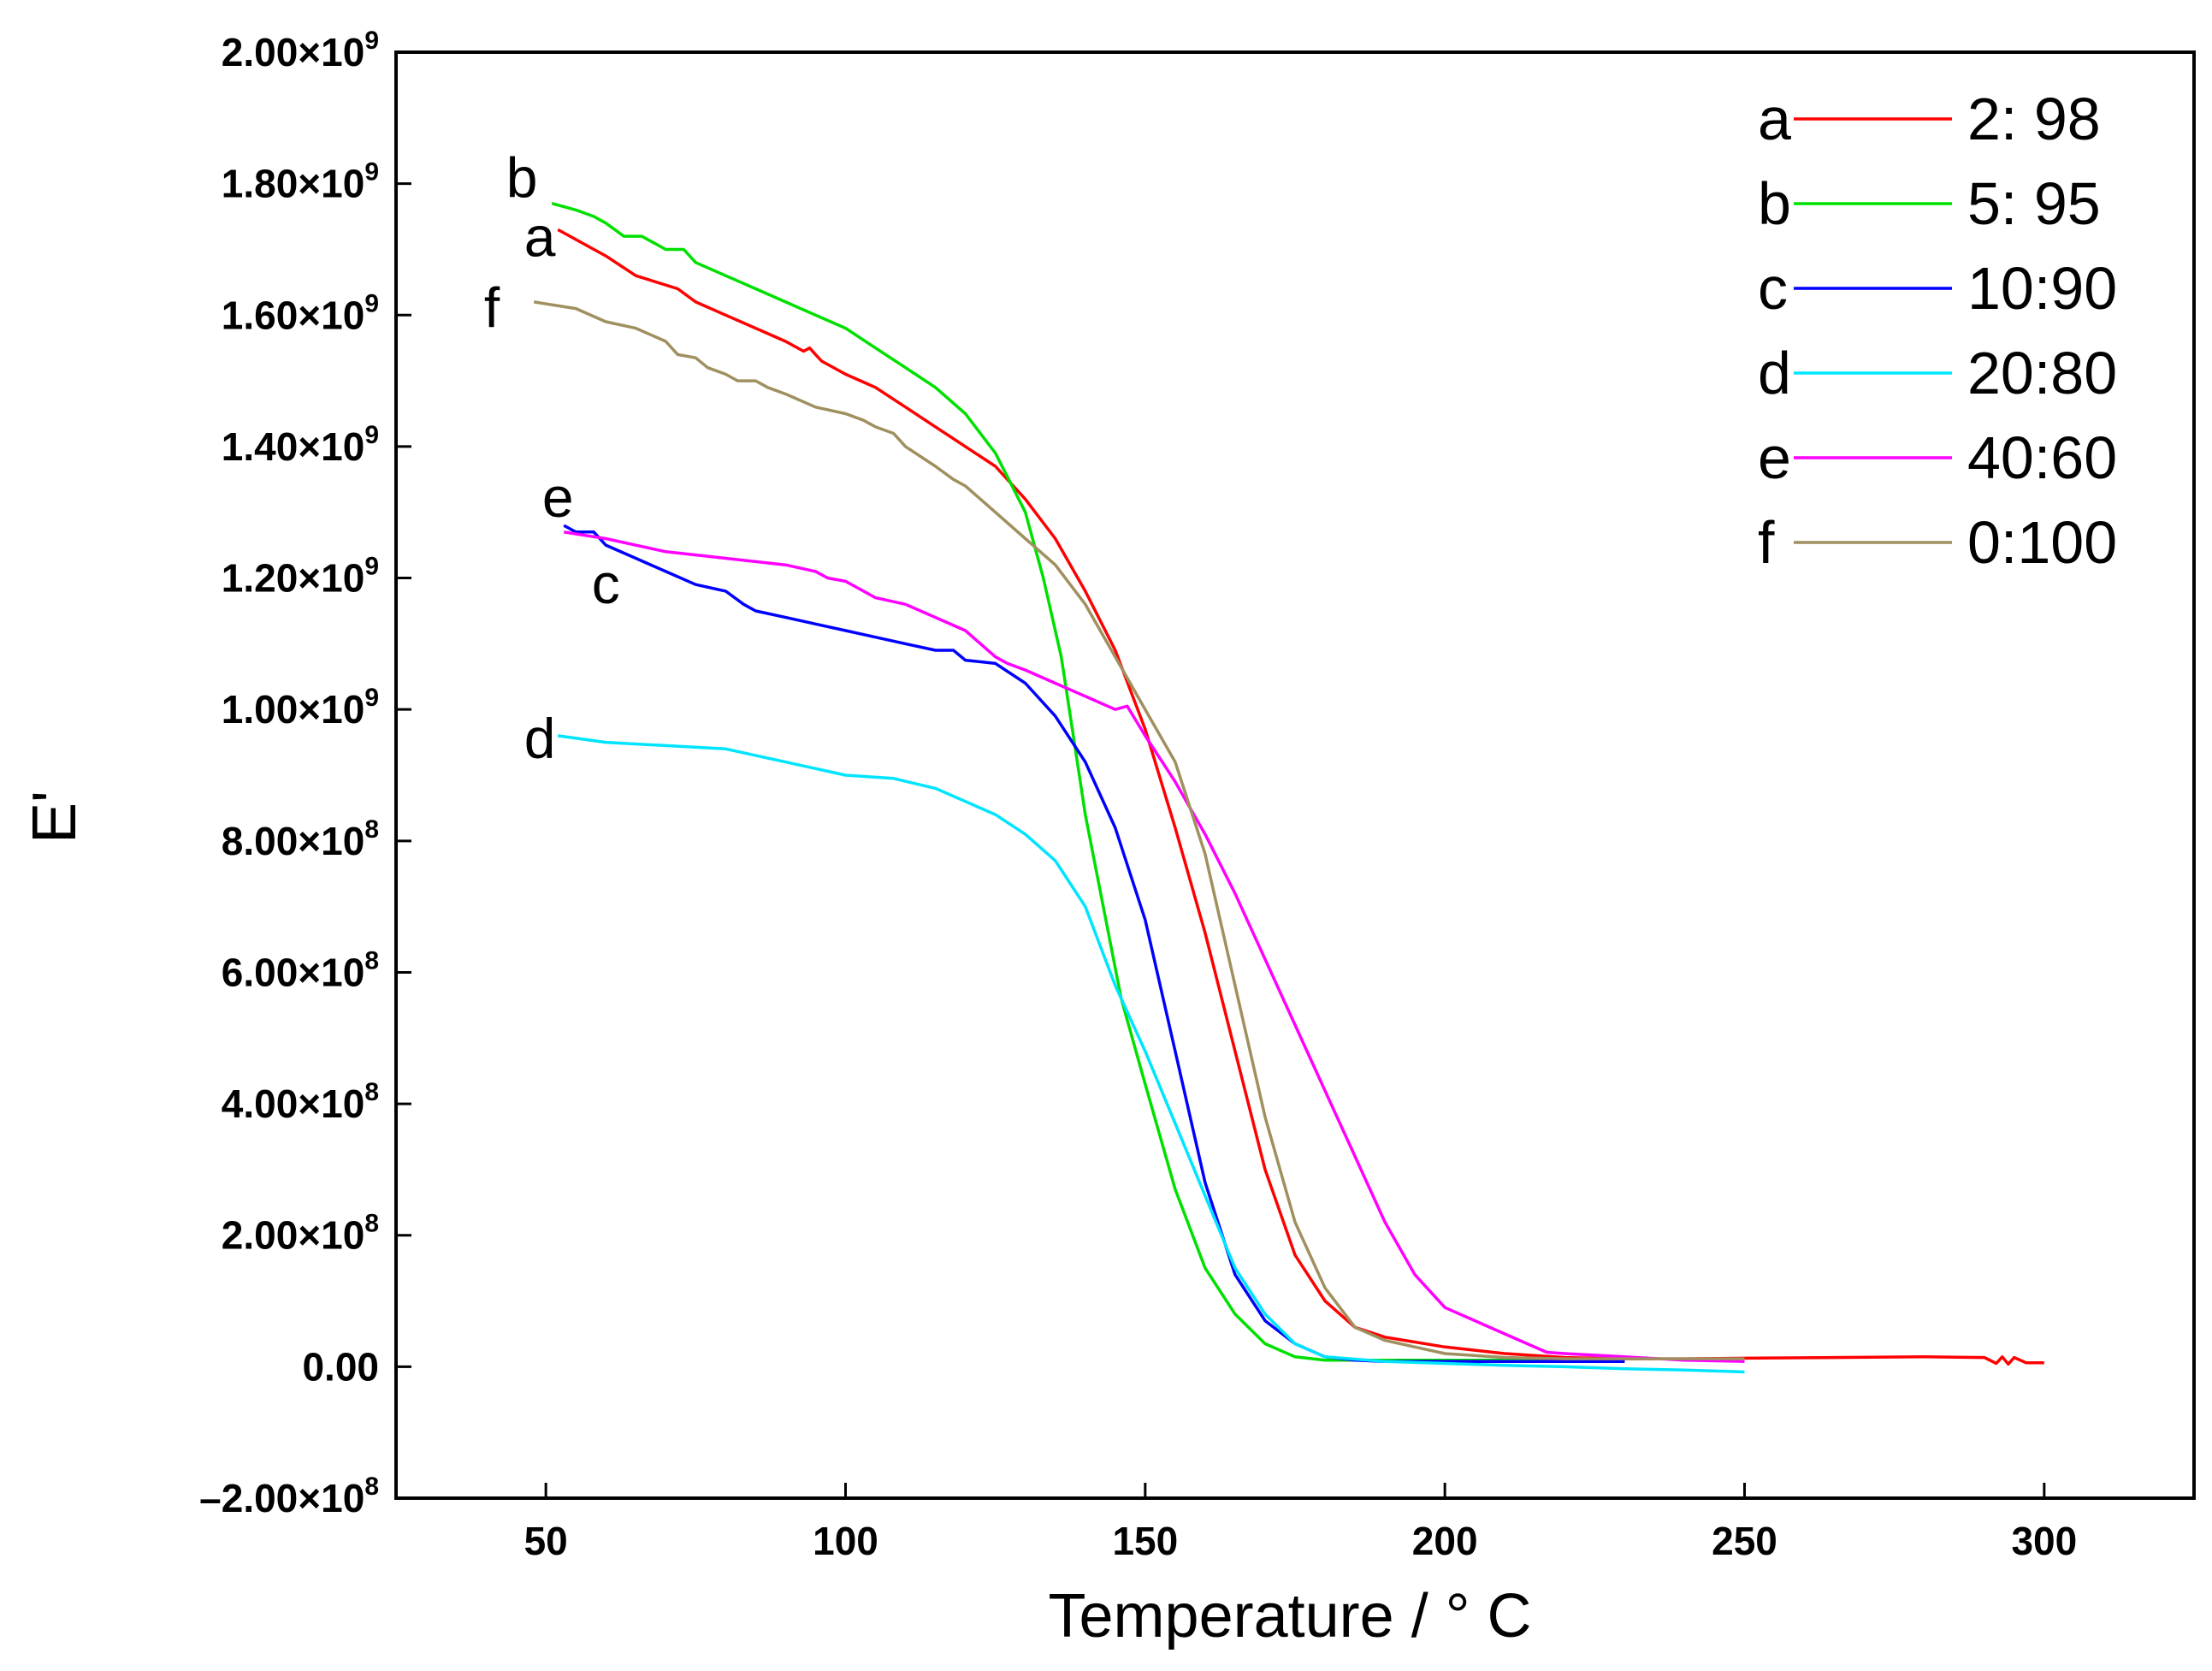  I want to click on y-tick-label: 1.80×10⁹, so click(300, 182).